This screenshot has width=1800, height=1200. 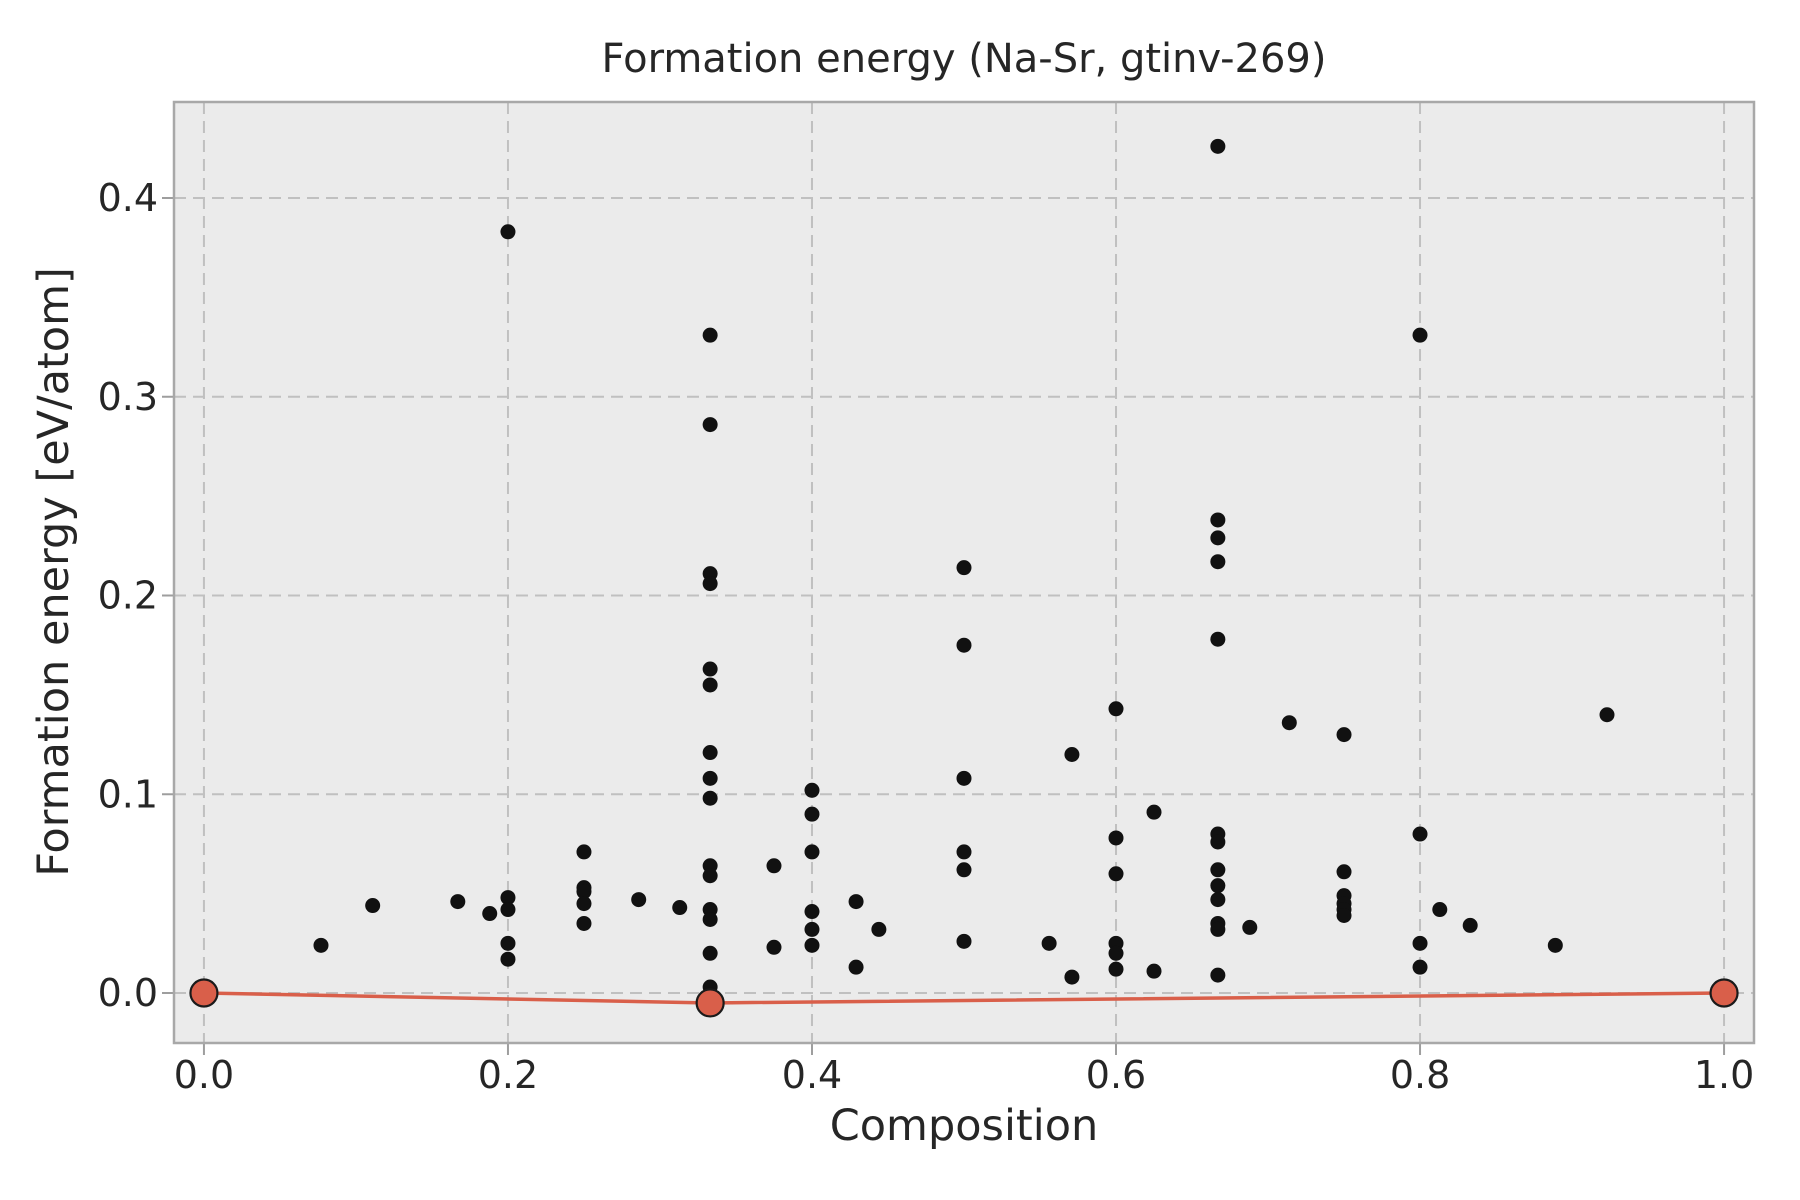 I want to click on x-axis-label: Composition, so click(x=964, y=1126).